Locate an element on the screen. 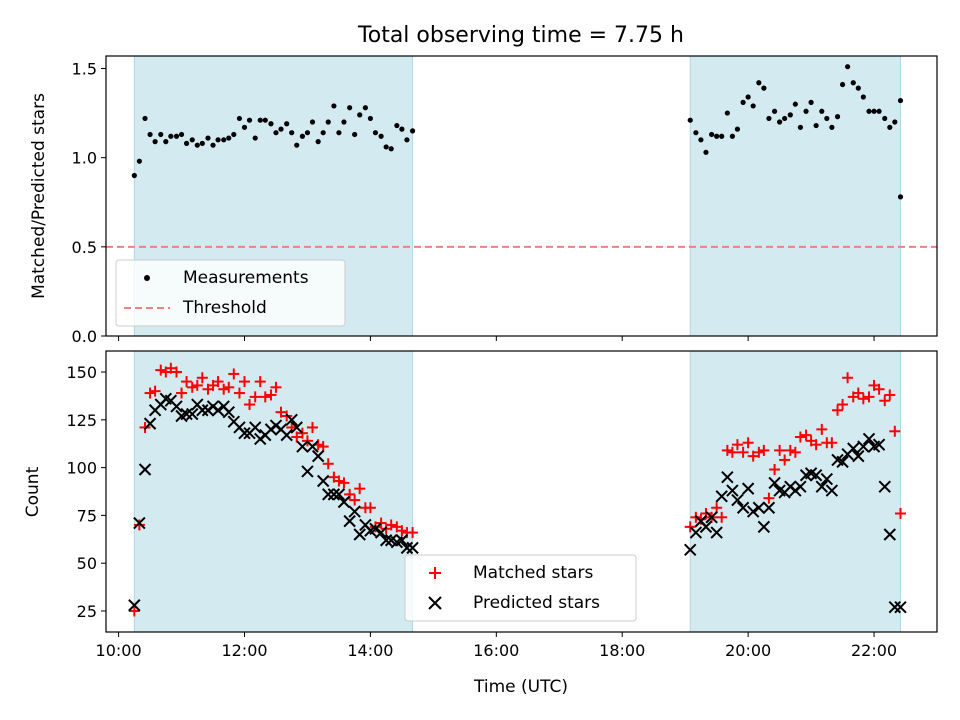 Image resolution: width=960 pixels, height=720 pixels. x-axis-label: Time (UTC) is located at coordinates (520, 687).